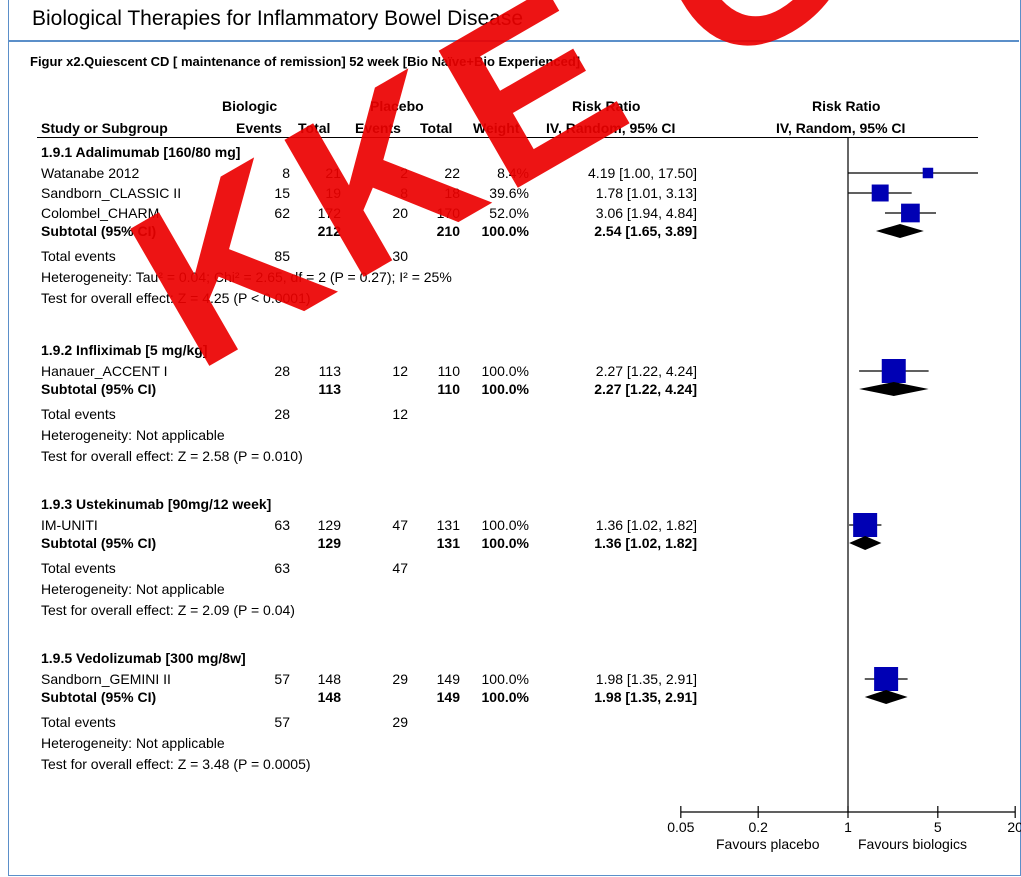 The width and height of the screenshot is (1021, 877). What do you see at coordinates (282, 414) in the screenshot?
I see `total-events-biologic: 28` at bounding box center [282, 414].